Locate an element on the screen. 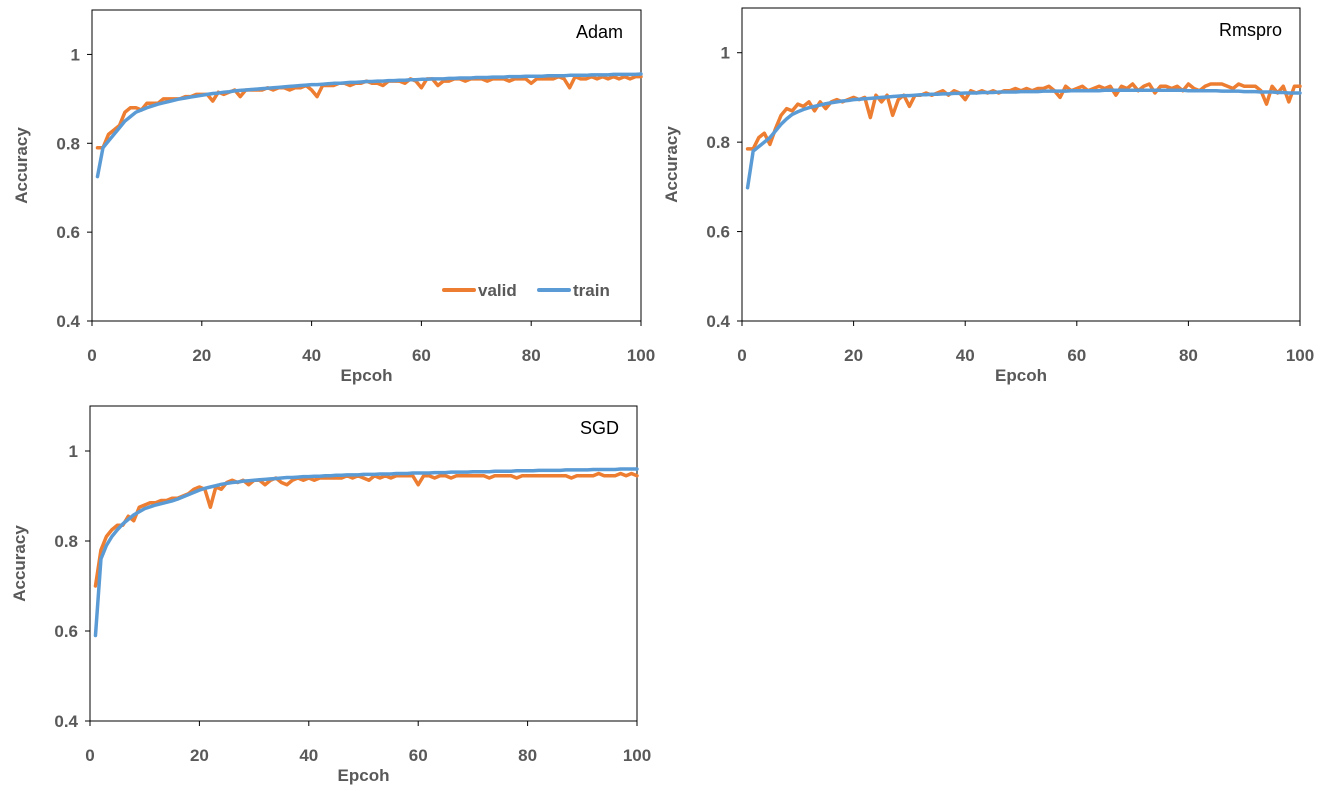  panel1-legend-train-label: train is located at coordinates (591, 290).